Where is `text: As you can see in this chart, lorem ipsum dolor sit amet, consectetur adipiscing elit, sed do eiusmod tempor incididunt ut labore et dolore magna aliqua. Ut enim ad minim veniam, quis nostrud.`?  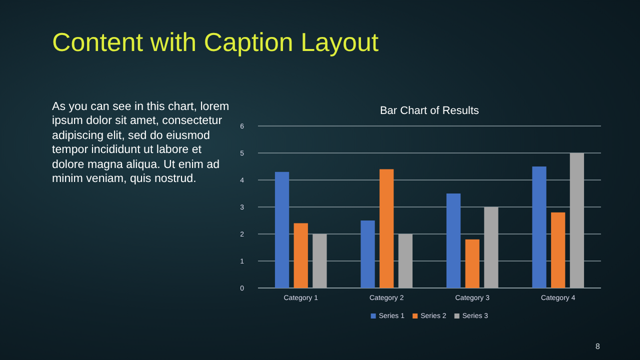
text: As you can see in this chart, lorem ipsum dolor sit amet, consectetur adipiscing elit, sed do eiusmod tempor incididunt ut labore et dolore magna aliqua. Ut enim ad minim veniam, quis nostrud. is located at coordinates (141, 143).